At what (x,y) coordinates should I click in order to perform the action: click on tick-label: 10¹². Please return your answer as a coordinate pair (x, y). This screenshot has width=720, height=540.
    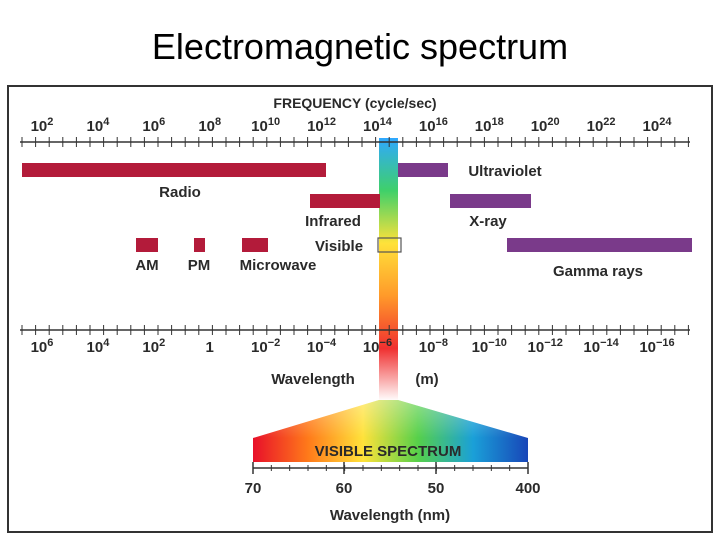
    Looking at the image, I should click on (321, 125).